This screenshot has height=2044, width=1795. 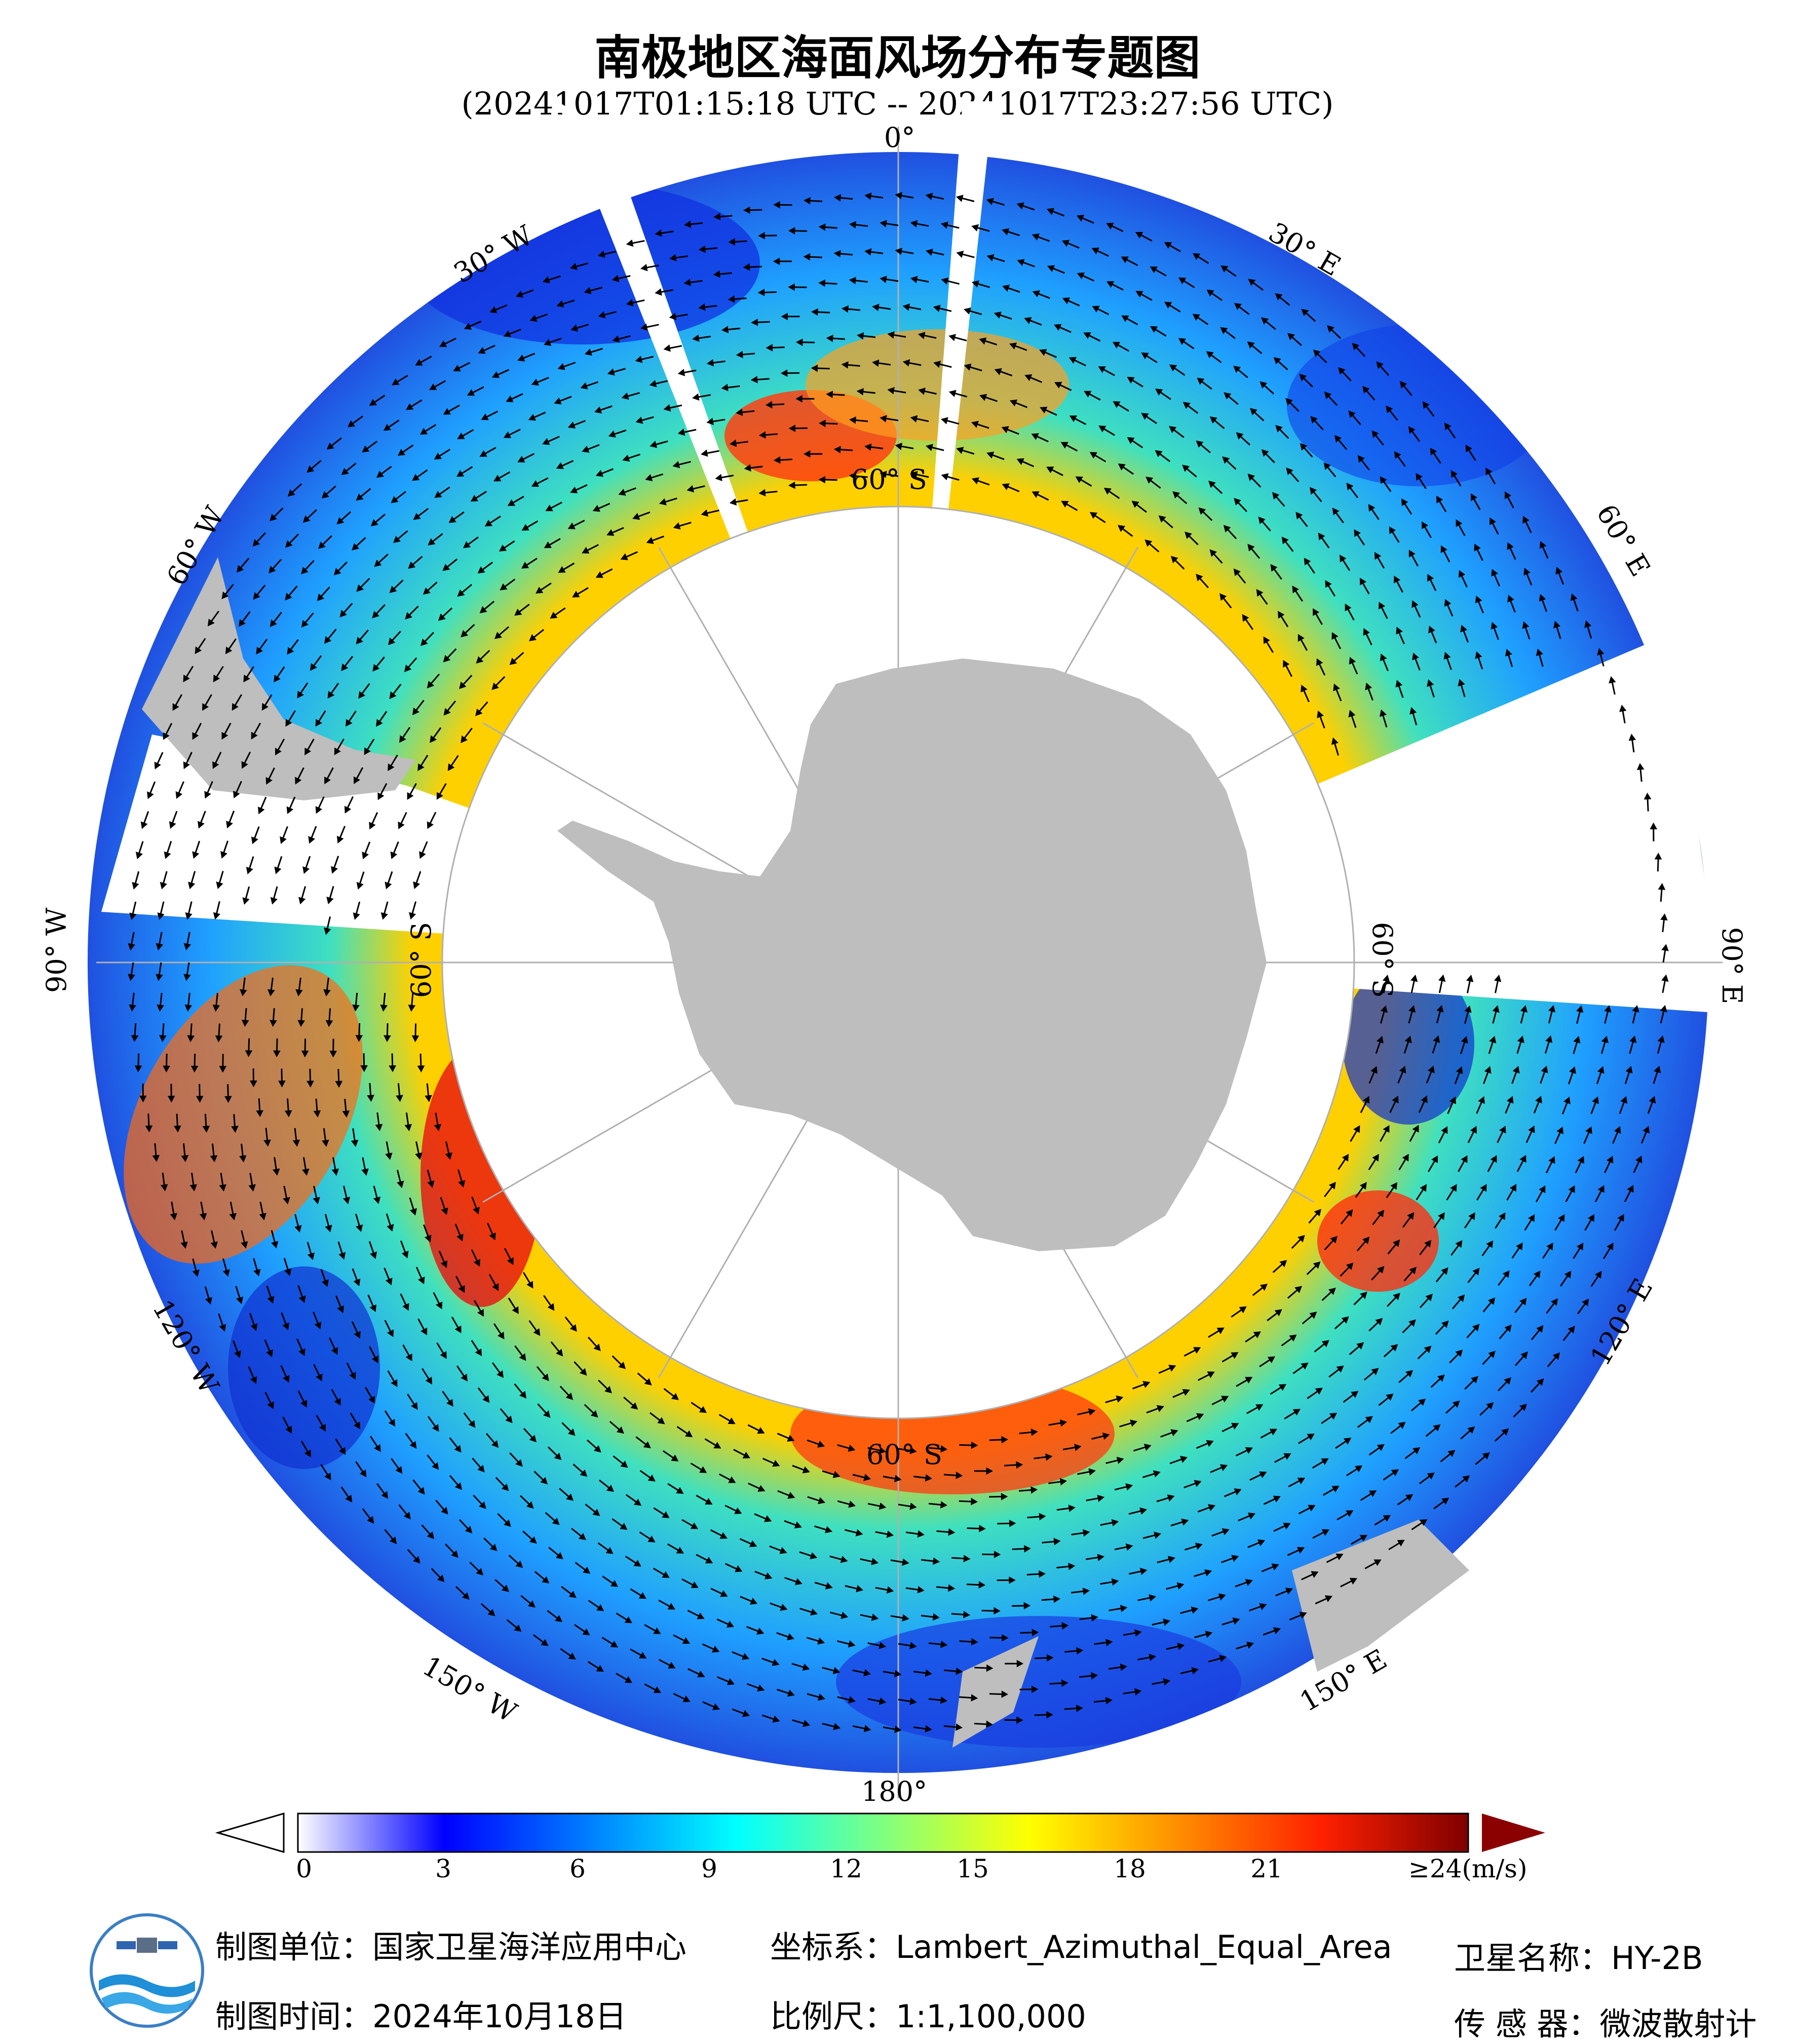 What do you see at coordinates (889, 479) in the screenshot?
I see `lat-label-top: 60° S` at bounding box center [889, 479].